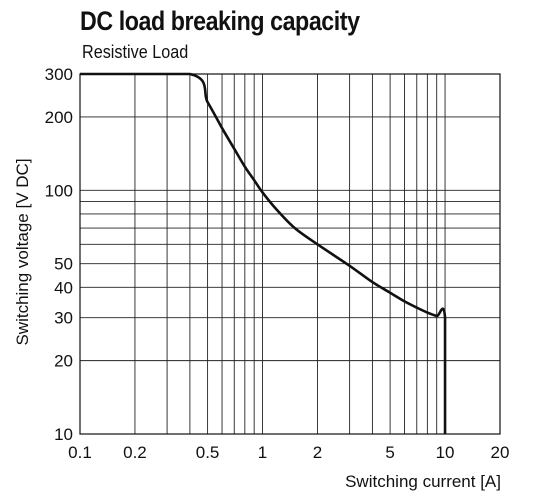 The image size is (536, 496). Describe the element at coordinates (135, 52) in the screenshot. I see `chart-subtitle: Resistive Load` at that location.